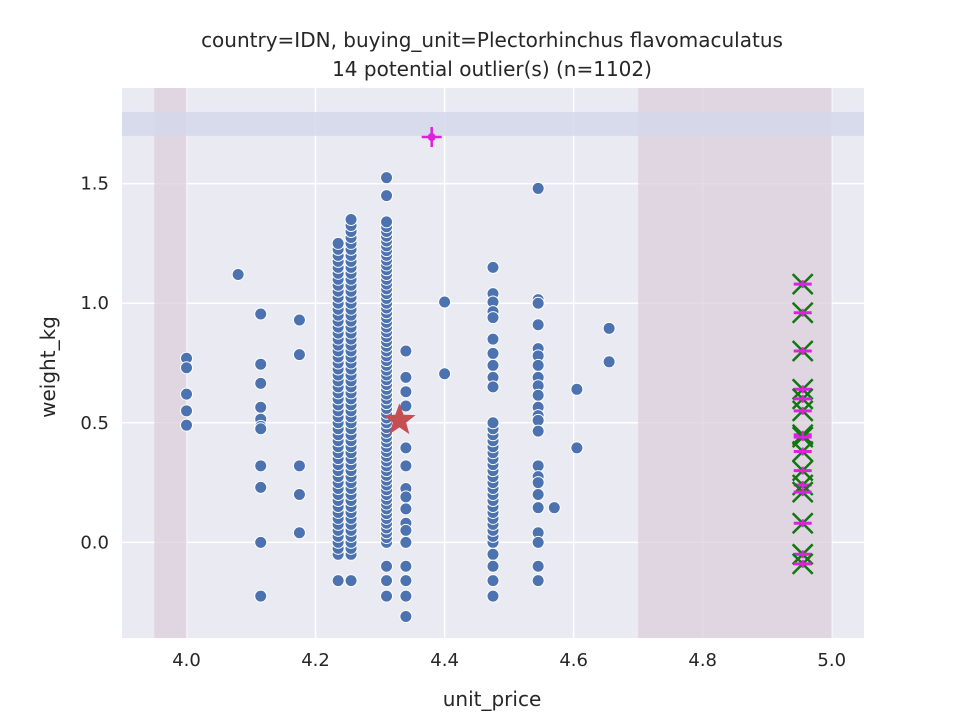  What do you see at coordinates (94, 364) in the screenshot?
I see `y-tick-labels: 0.0 0.5 1.0 1.5` at bounding box center [94, 364].